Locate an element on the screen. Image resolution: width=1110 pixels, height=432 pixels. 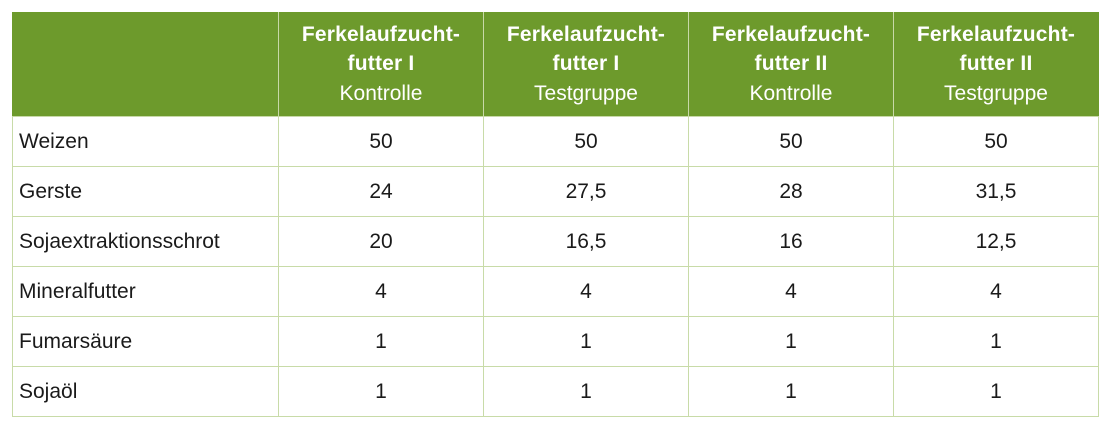
column-header-3: Ferkelaufzucht- futter II Kontrolle is located at coordinates (791, 64).